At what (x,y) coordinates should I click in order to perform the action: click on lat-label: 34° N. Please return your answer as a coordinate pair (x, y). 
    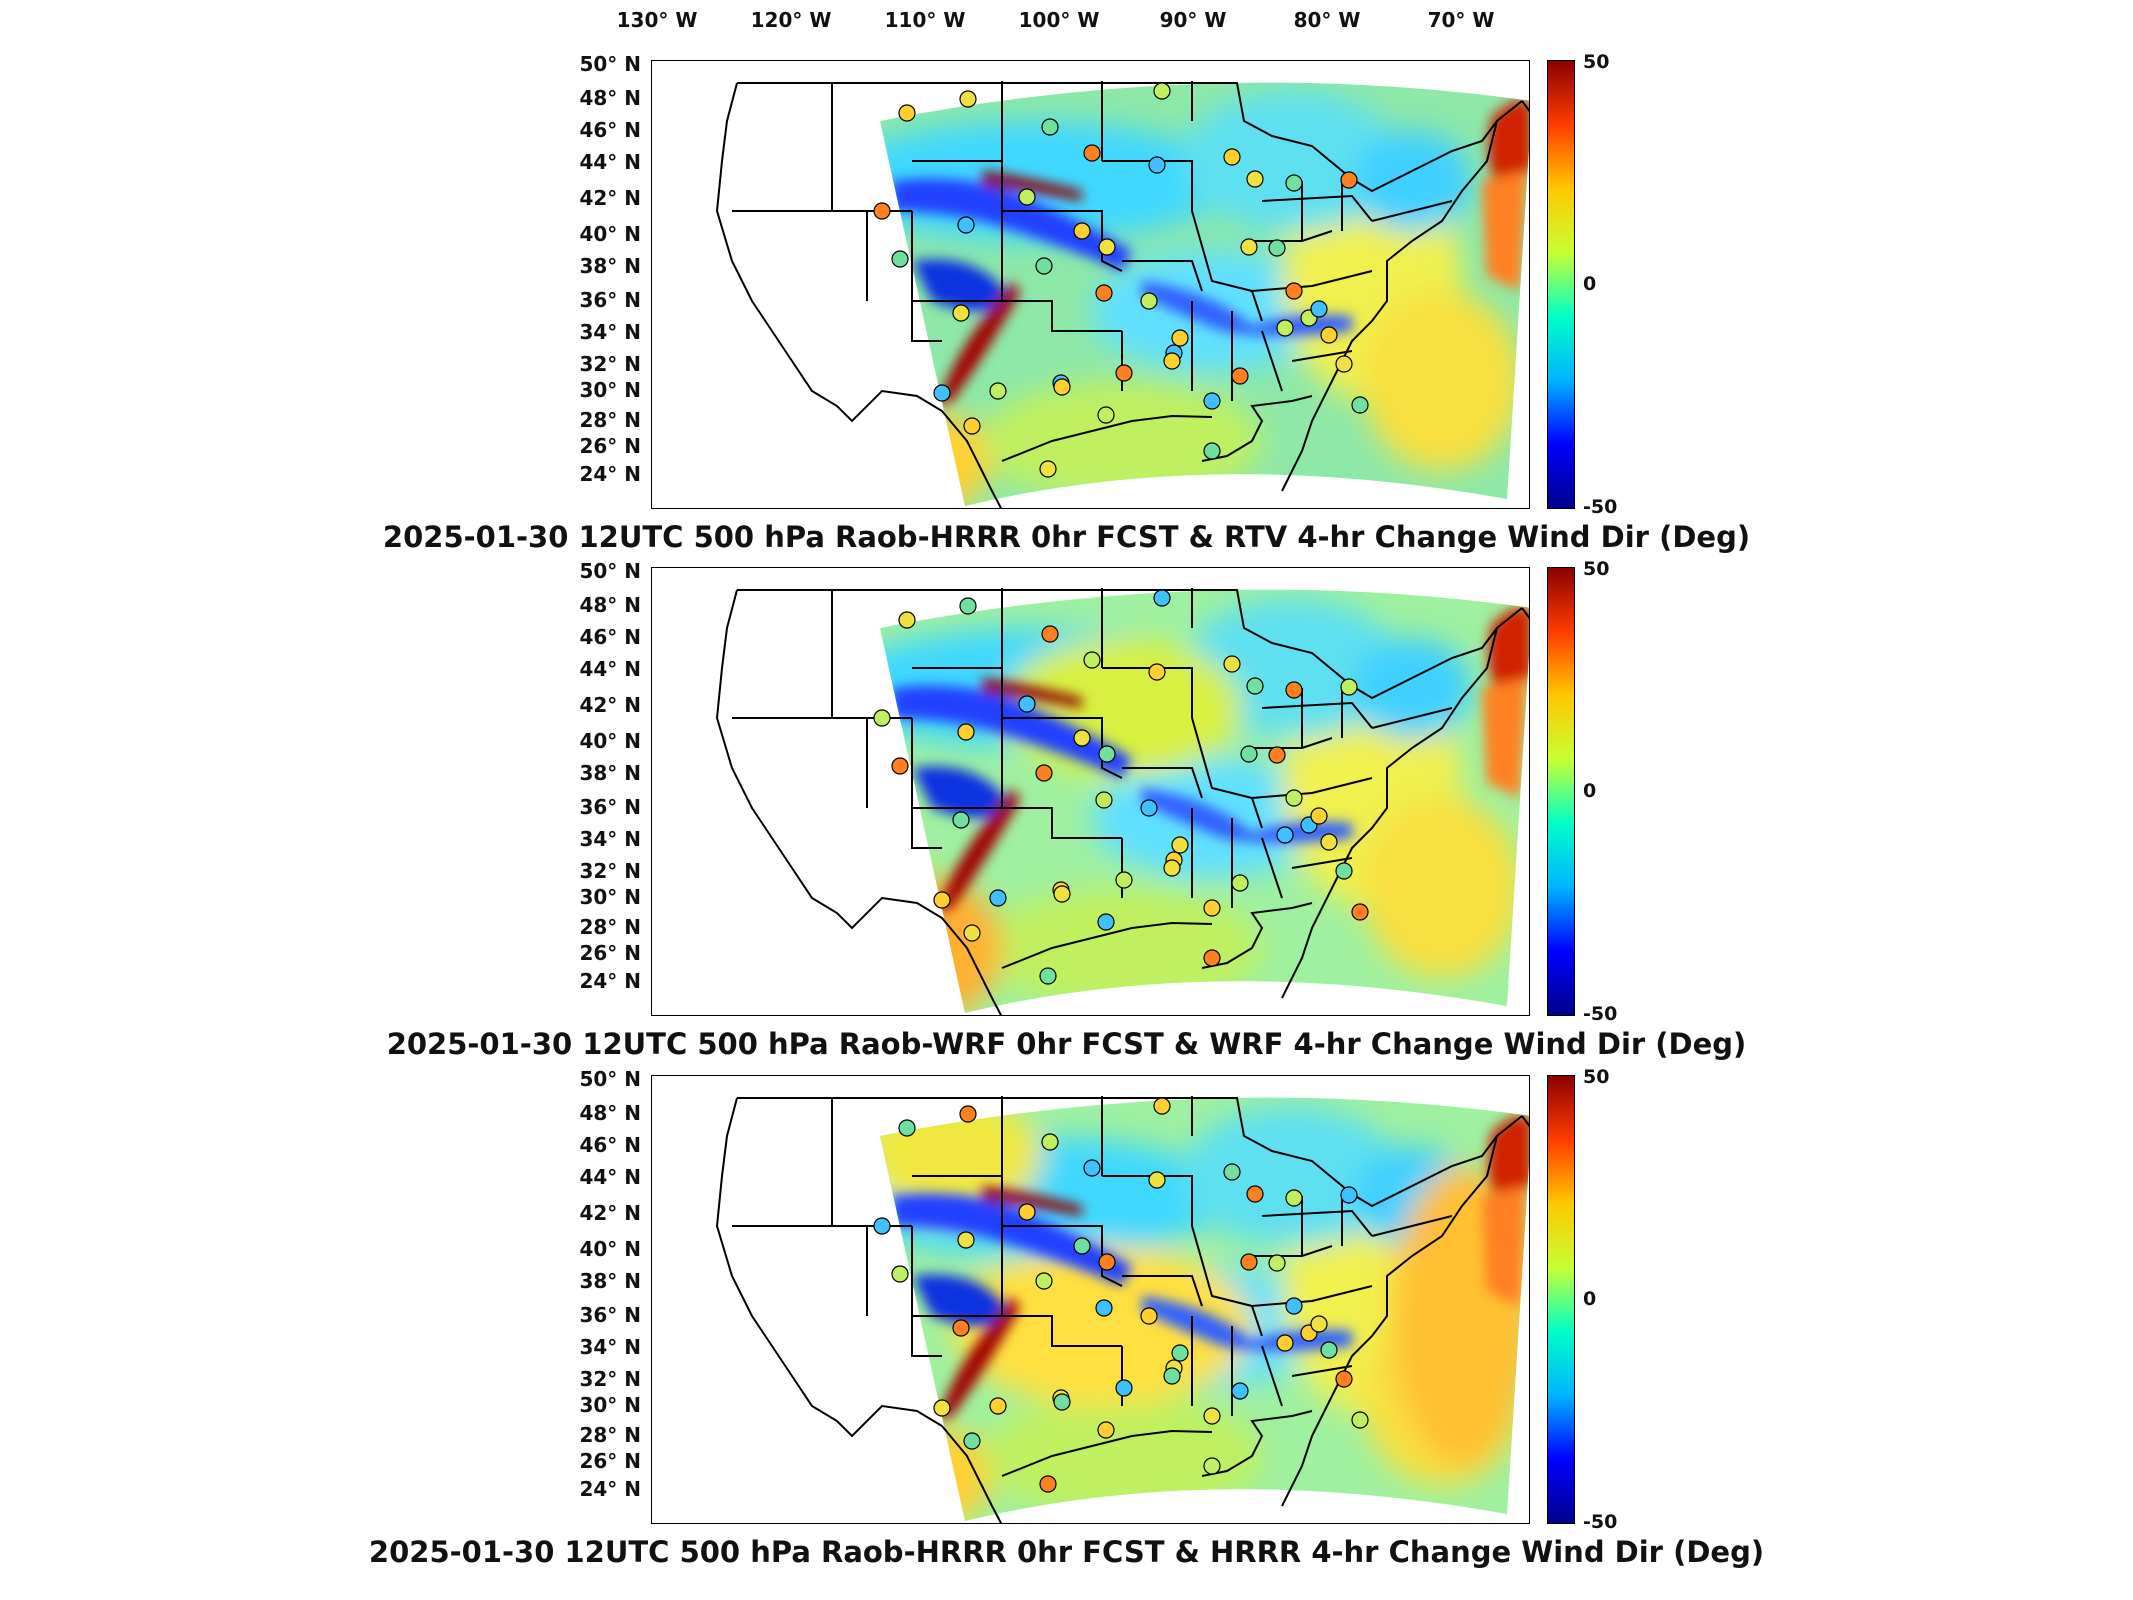
    Looking at the image, I should click on (610, 332).